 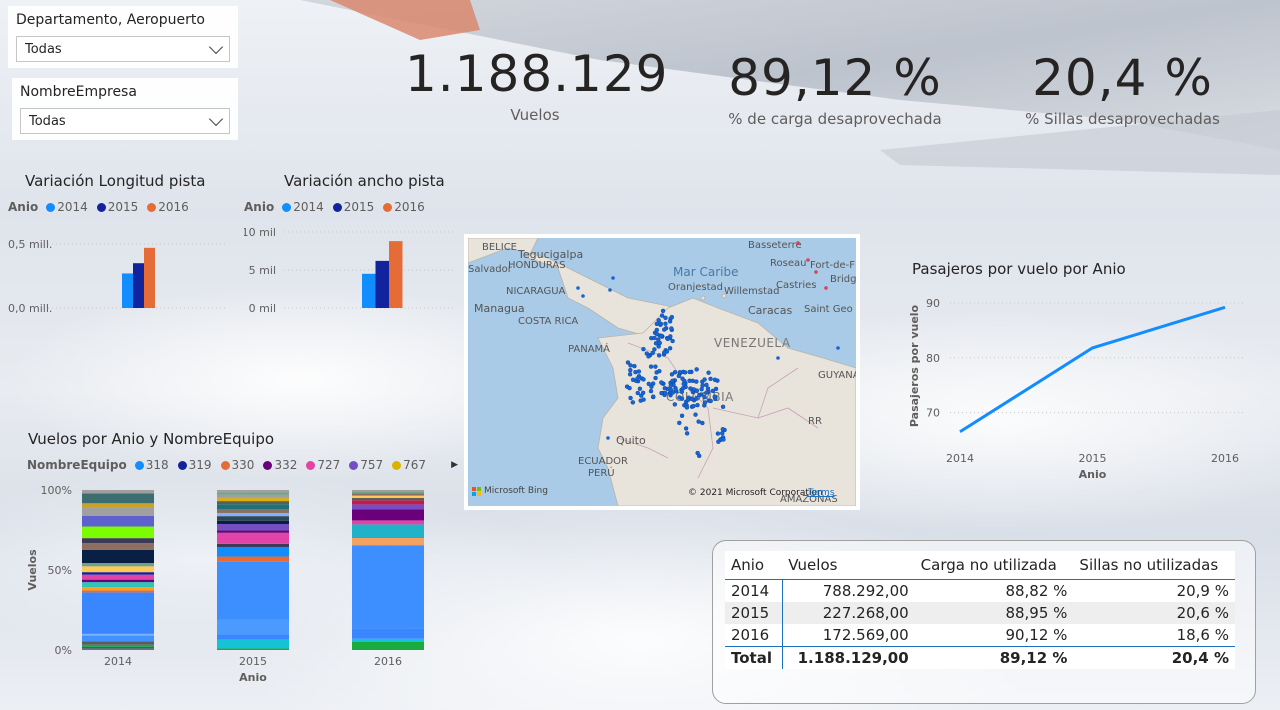 I want to click on departamento-dropdown: Todas, so click(x=123, y=49).